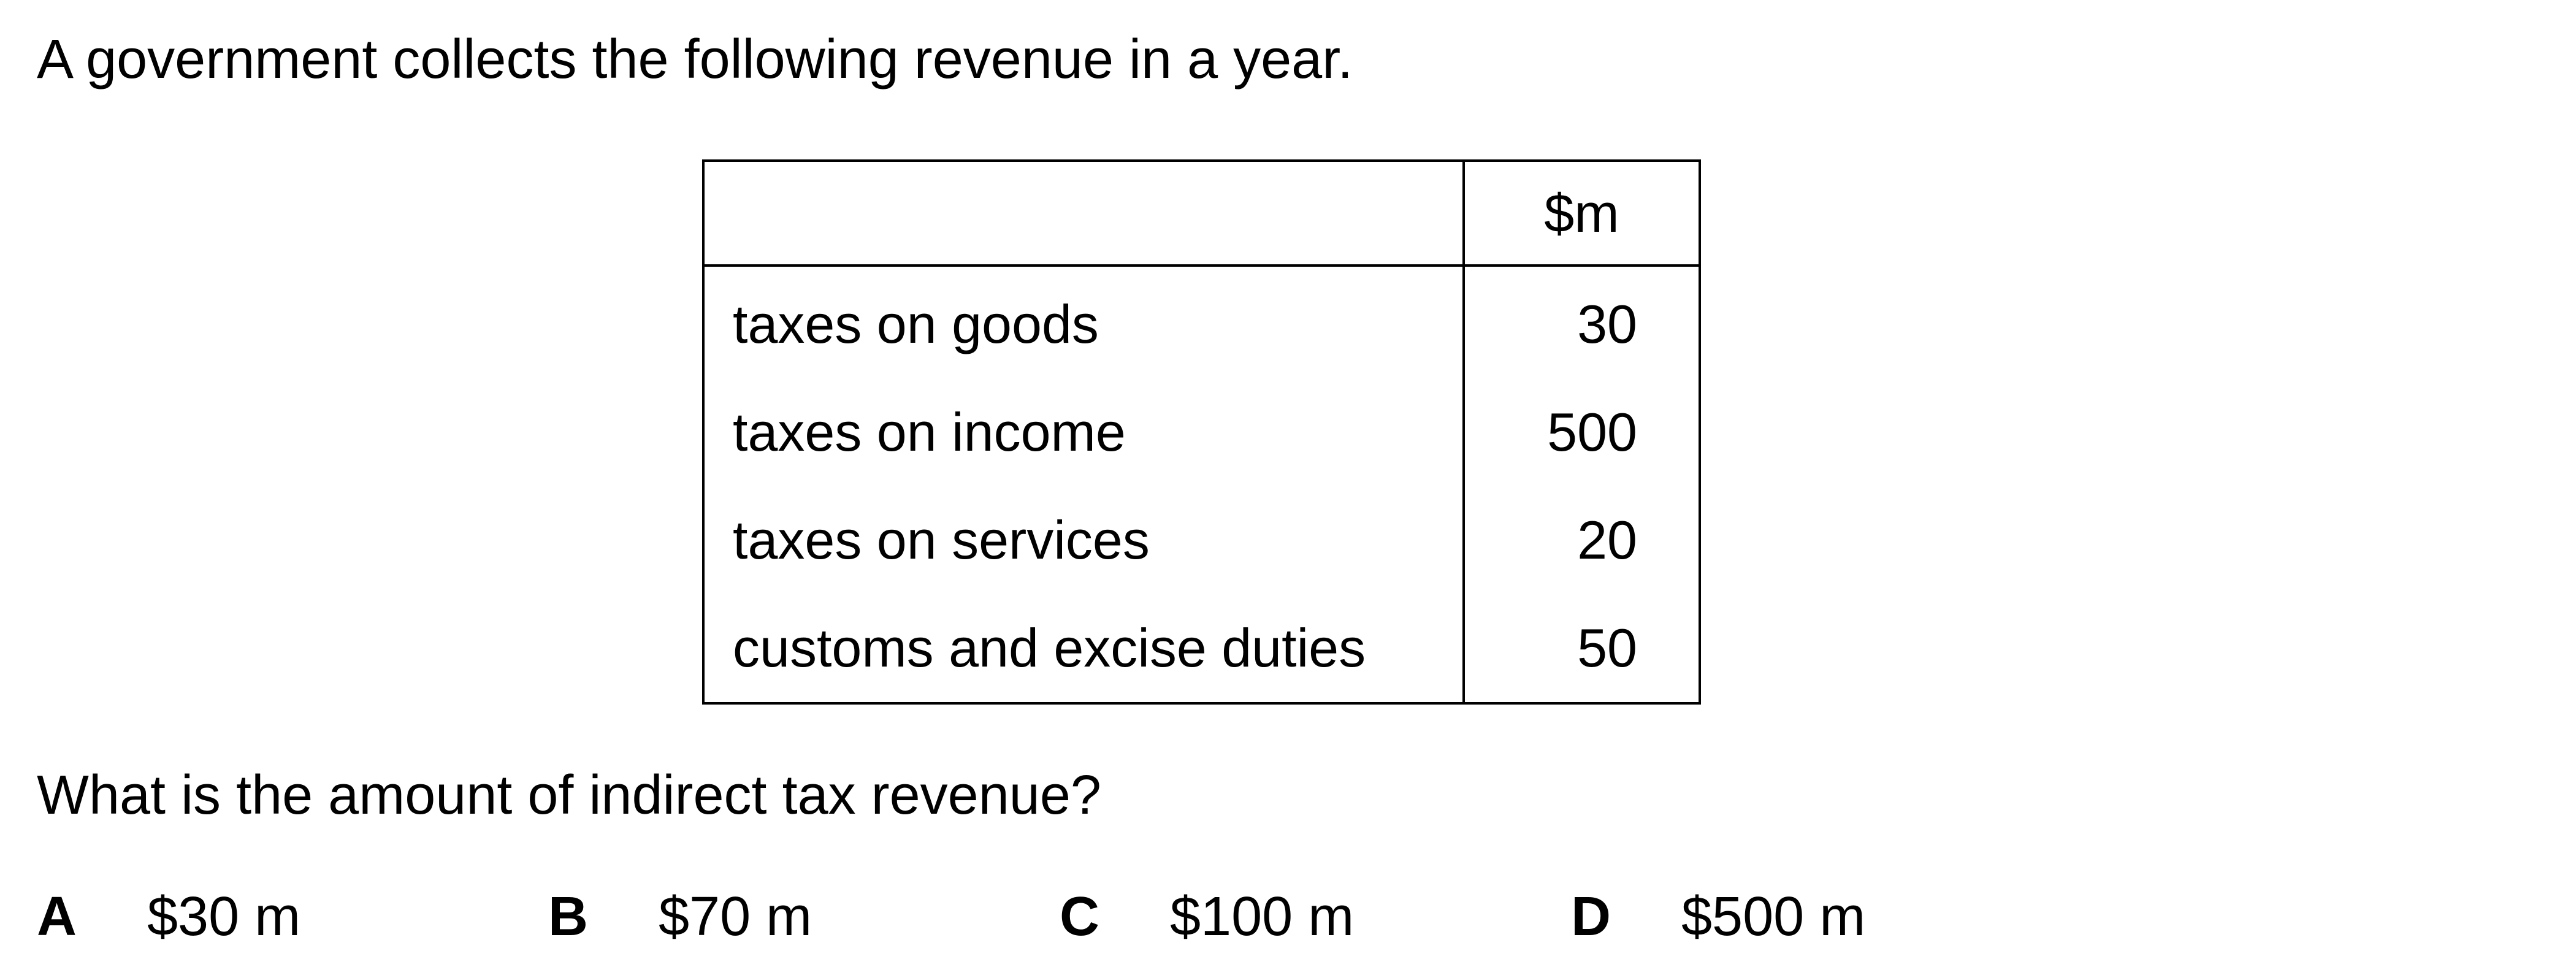  I want to click on option-text: $500 m, so click(1773, 916).